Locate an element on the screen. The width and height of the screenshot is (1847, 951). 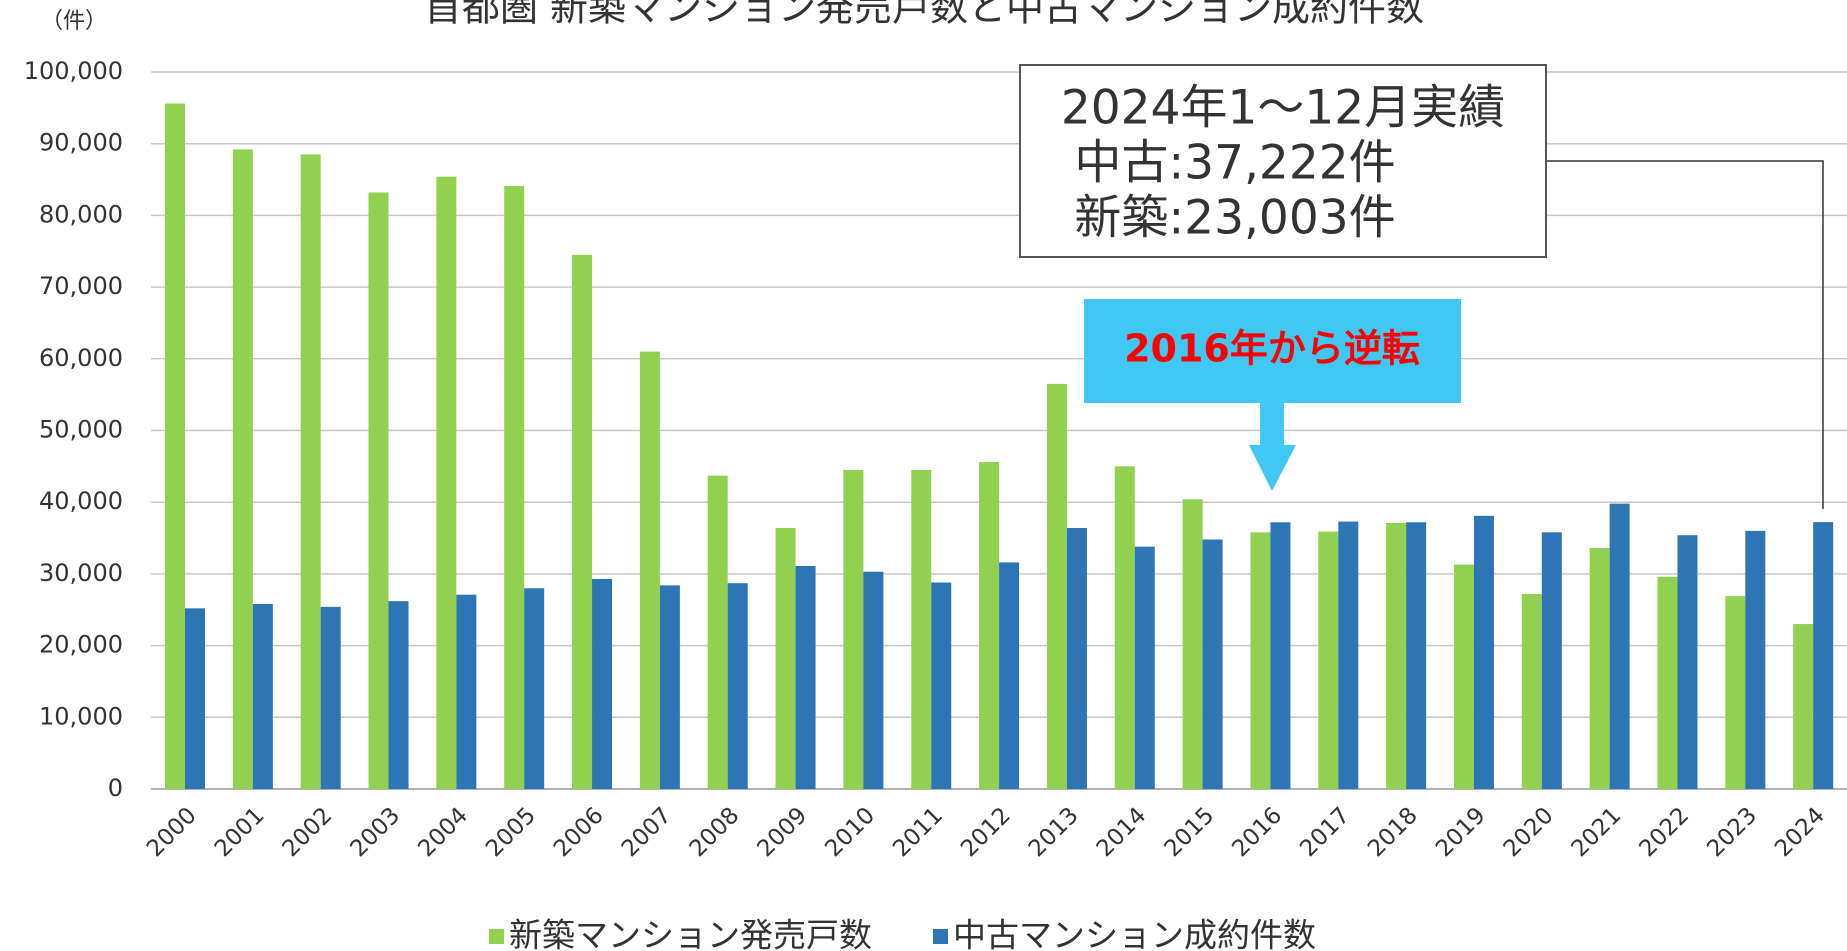
legend-label: 中古マンション成約件数 is located at coordinates (1134, 933).